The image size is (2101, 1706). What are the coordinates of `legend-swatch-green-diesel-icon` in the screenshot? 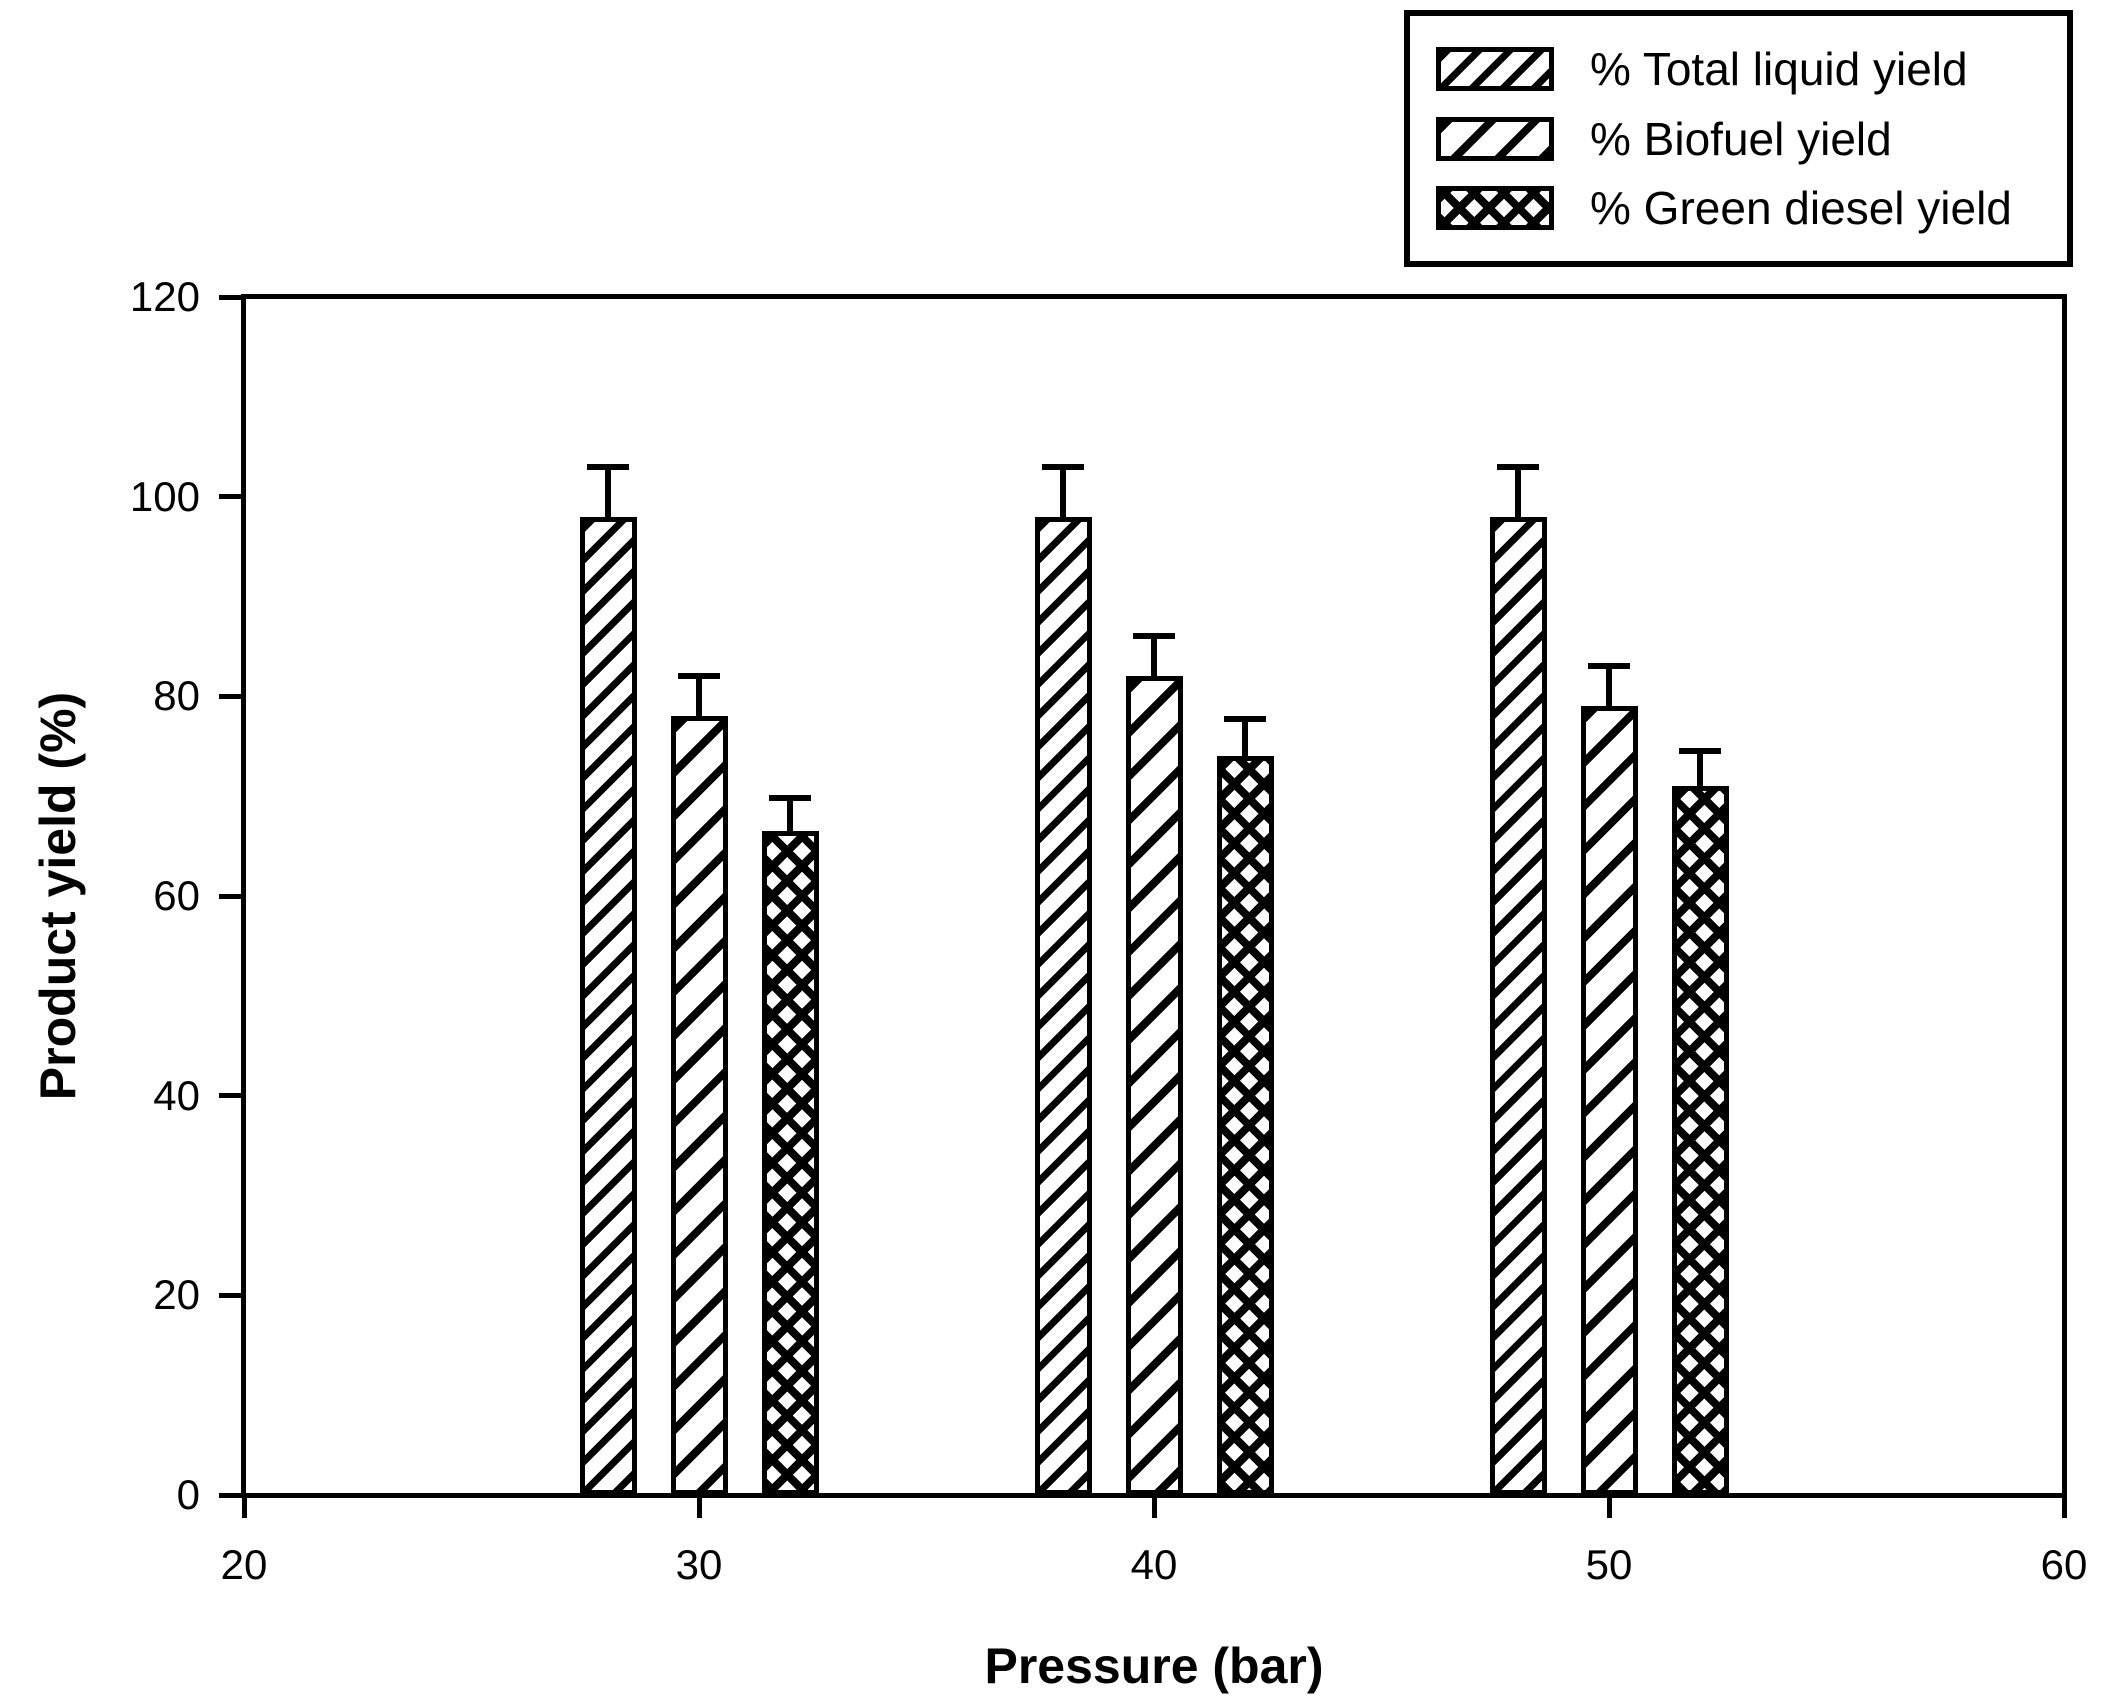 It's located at (1495, 208).